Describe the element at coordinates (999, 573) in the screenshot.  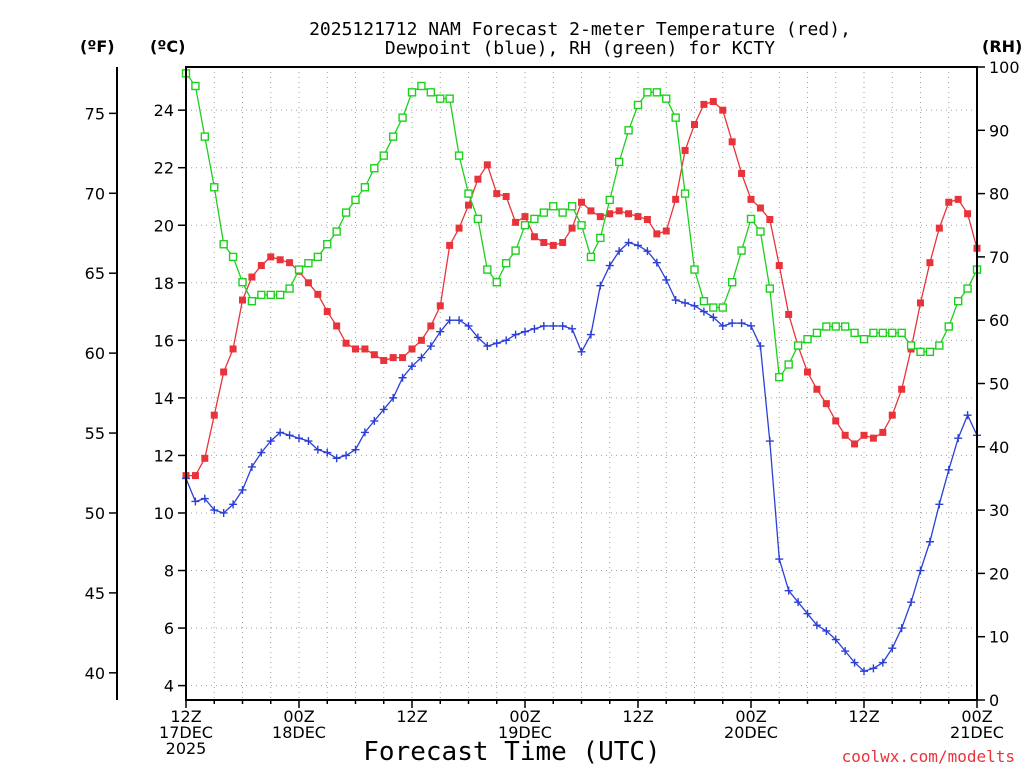
I see `rh-tick-label: 20` at that location.